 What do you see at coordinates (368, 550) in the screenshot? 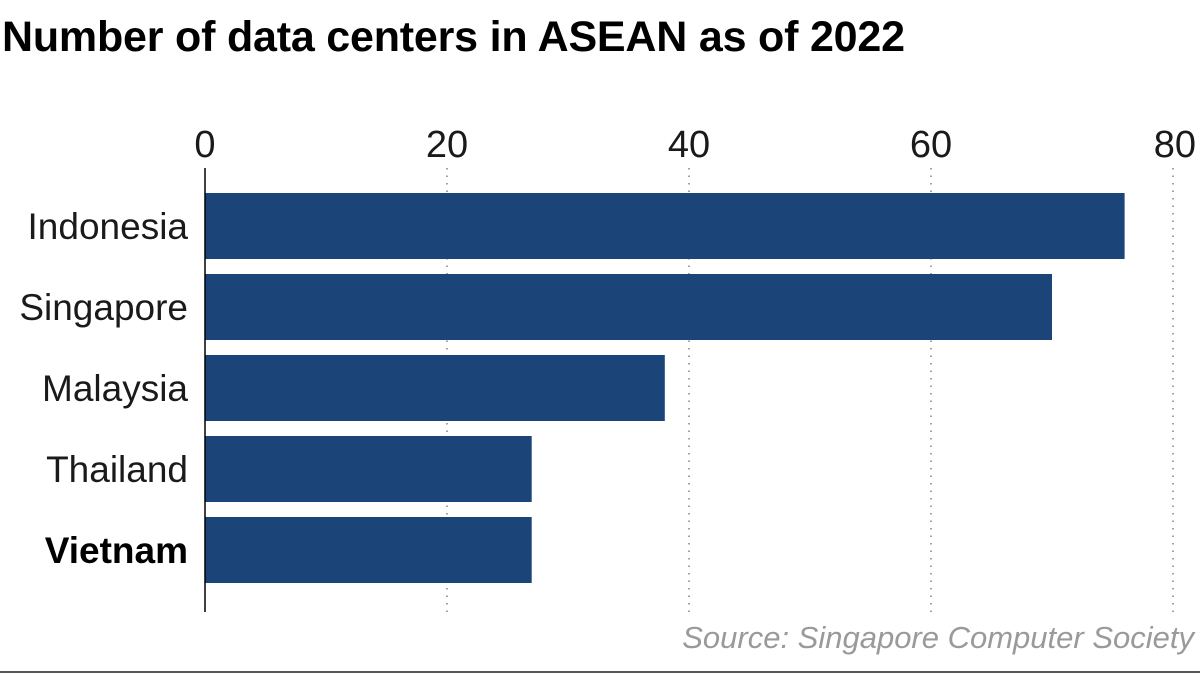
I see `bar-vietnam` at bounding box center [368, 550].